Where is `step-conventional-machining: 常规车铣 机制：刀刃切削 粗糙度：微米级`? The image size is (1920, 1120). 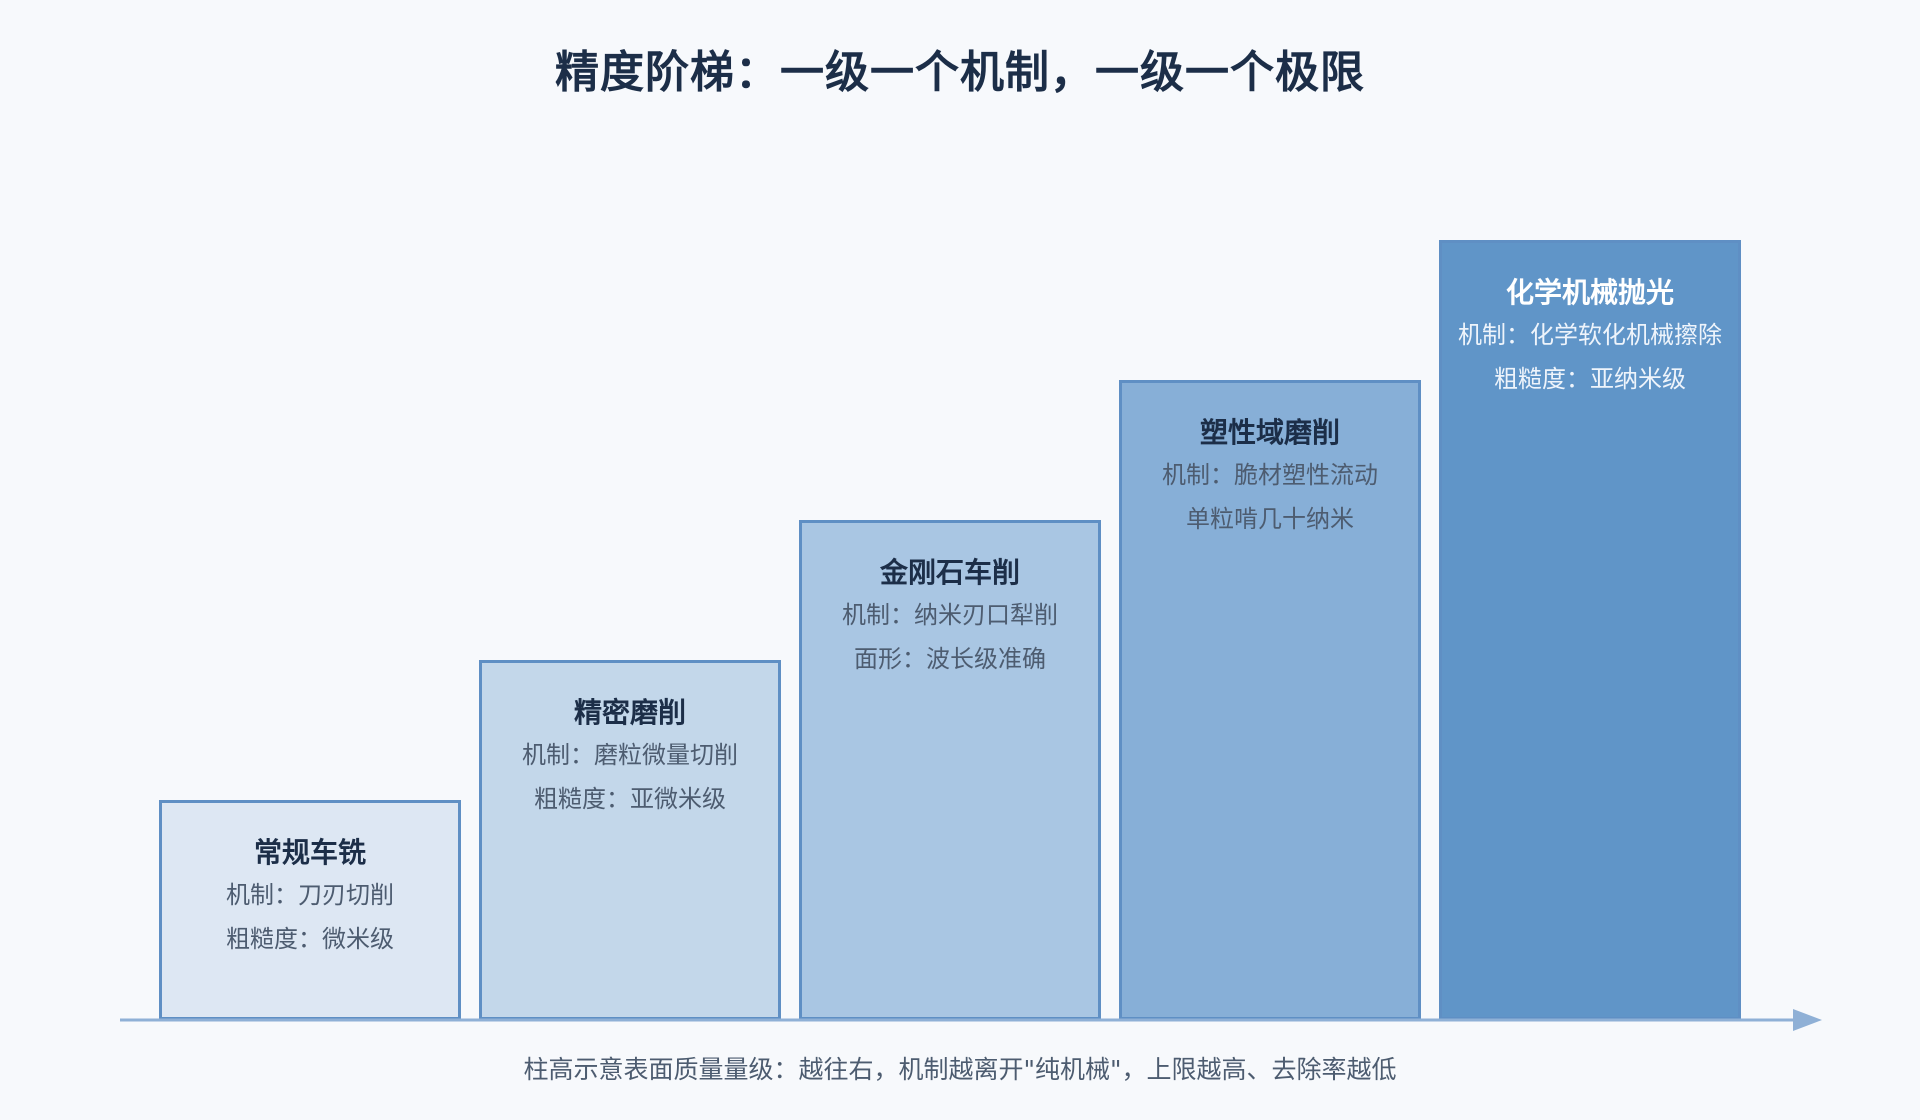
step-conventional-machining: 常规车铣 机制：刀刃切削 粗糙度：微米级 is located at coordinates (310, 910).